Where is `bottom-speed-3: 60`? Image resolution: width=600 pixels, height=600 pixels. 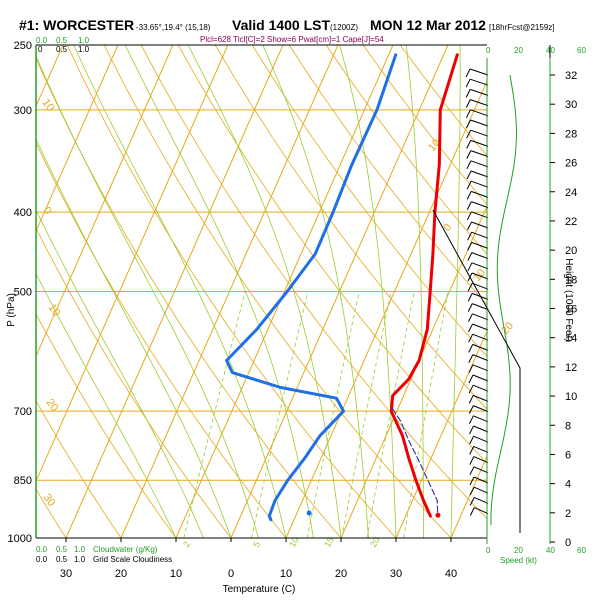 bottom-speed-3: 60 is located at coordinates (581, 550).